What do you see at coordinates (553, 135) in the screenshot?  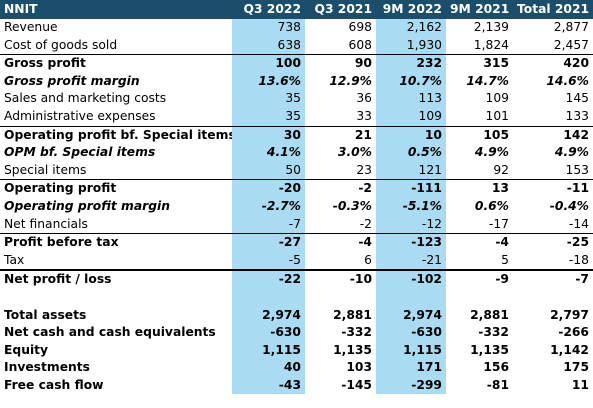 I see `cell-total-2021: 142` at bounding box center [553, 135].